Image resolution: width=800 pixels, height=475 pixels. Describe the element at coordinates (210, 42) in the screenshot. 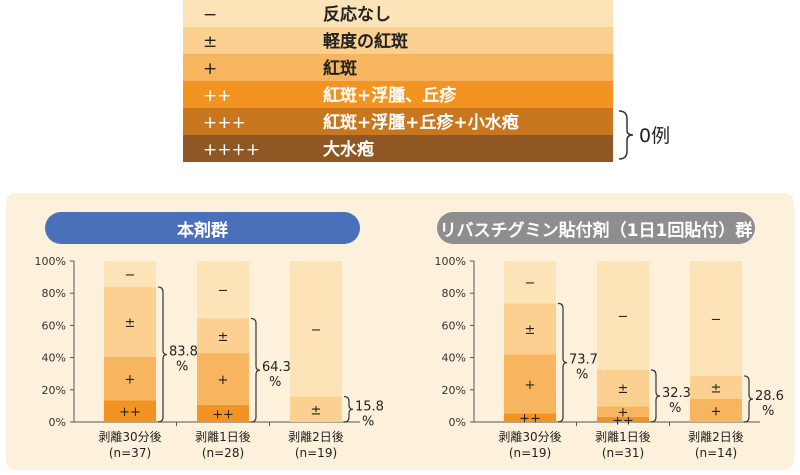

I see `legend-symbol: ±` at that location.